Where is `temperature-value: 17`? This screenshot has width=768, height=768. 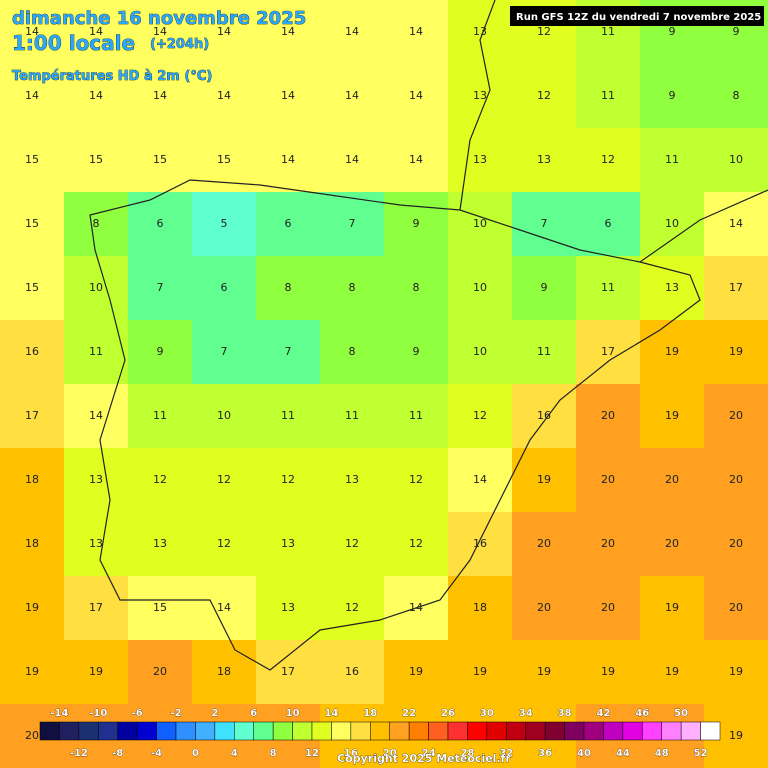
temperature-value: 17 is located at coordinates (608, 351).